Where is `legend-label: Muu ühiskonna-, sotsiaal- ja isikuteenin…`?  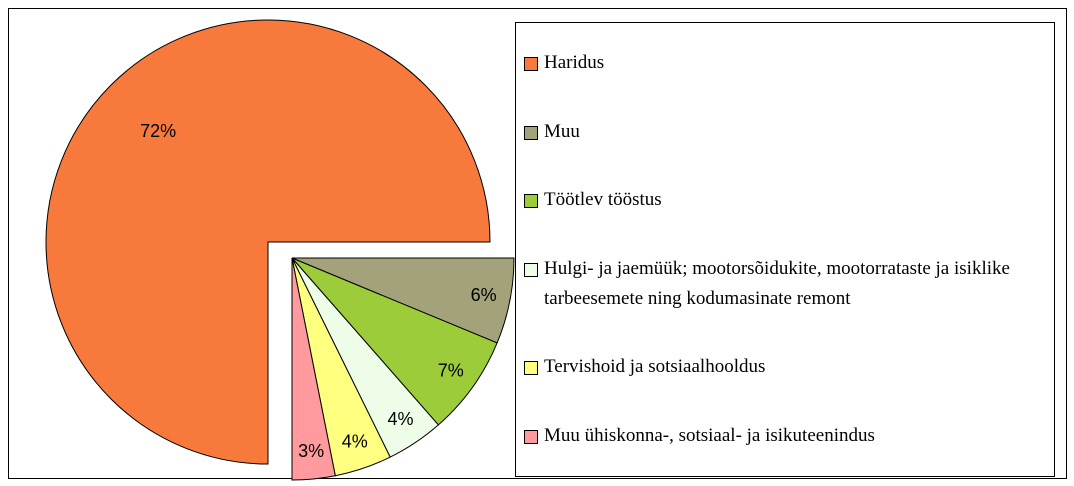
legend-label: Muu ühiskonna-, sotsiaal- ja isikuteenin… is located at coordinates (709, 435).